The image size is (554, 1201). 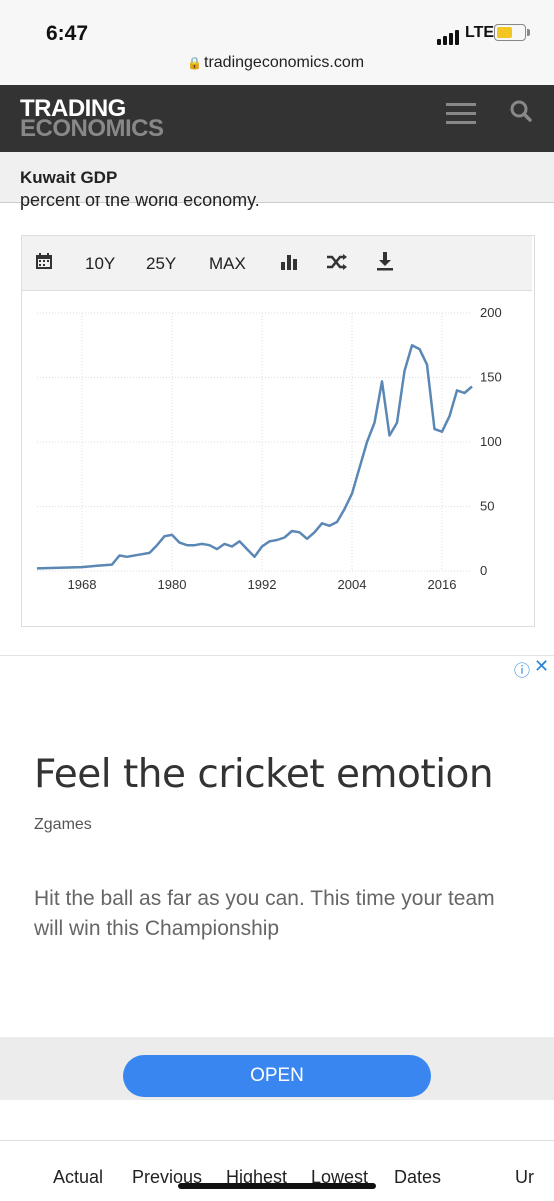 I want to click on x-tick-label: 1968, so click(x=82, y=584).